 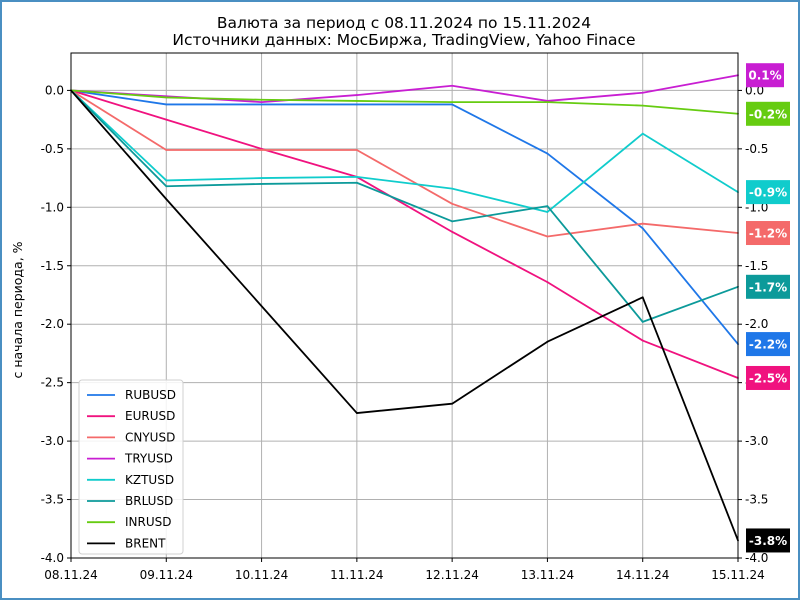 I want to click on y-axis-ticks-right: 0.0-0.5-1.0-1.5-2.0-2.5-3.0-3.5-4.0, so click(x=753, y=324).